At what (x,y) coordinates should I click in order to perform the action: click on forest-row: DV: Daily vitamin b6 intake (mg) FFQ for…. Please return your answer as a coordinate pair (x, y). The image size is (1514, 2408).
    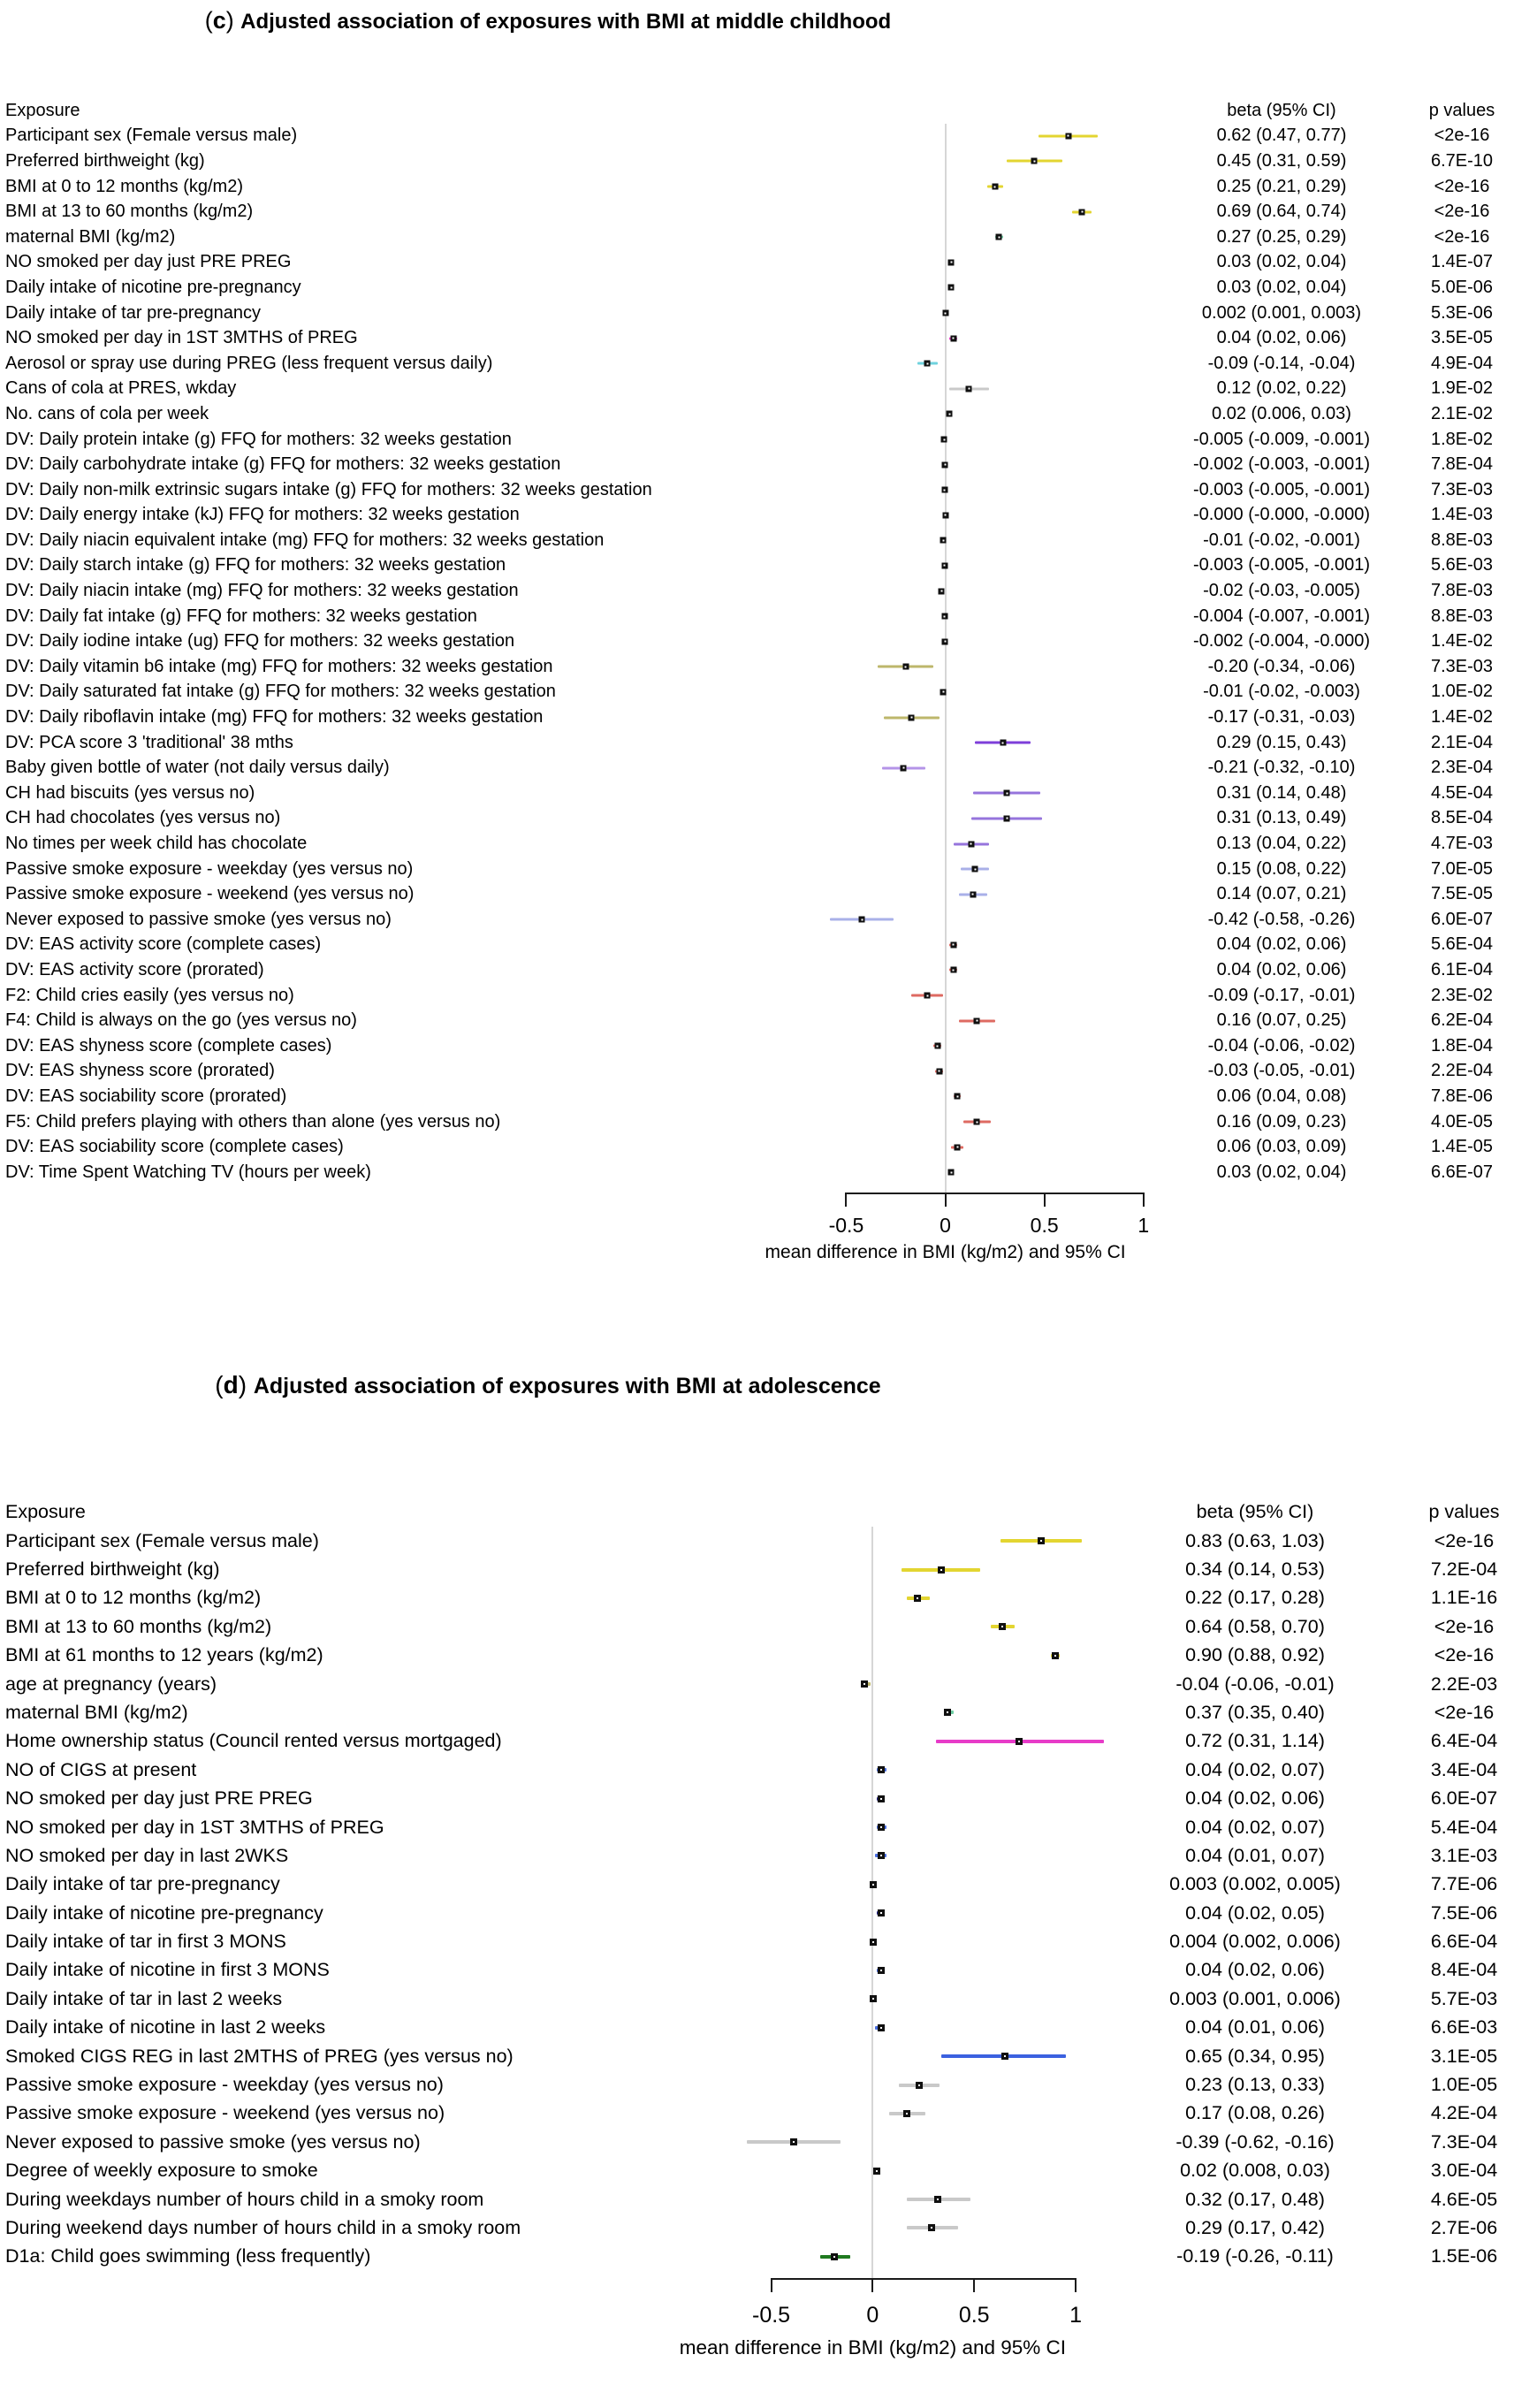
    Looking at the image, I should click on (757, 667).